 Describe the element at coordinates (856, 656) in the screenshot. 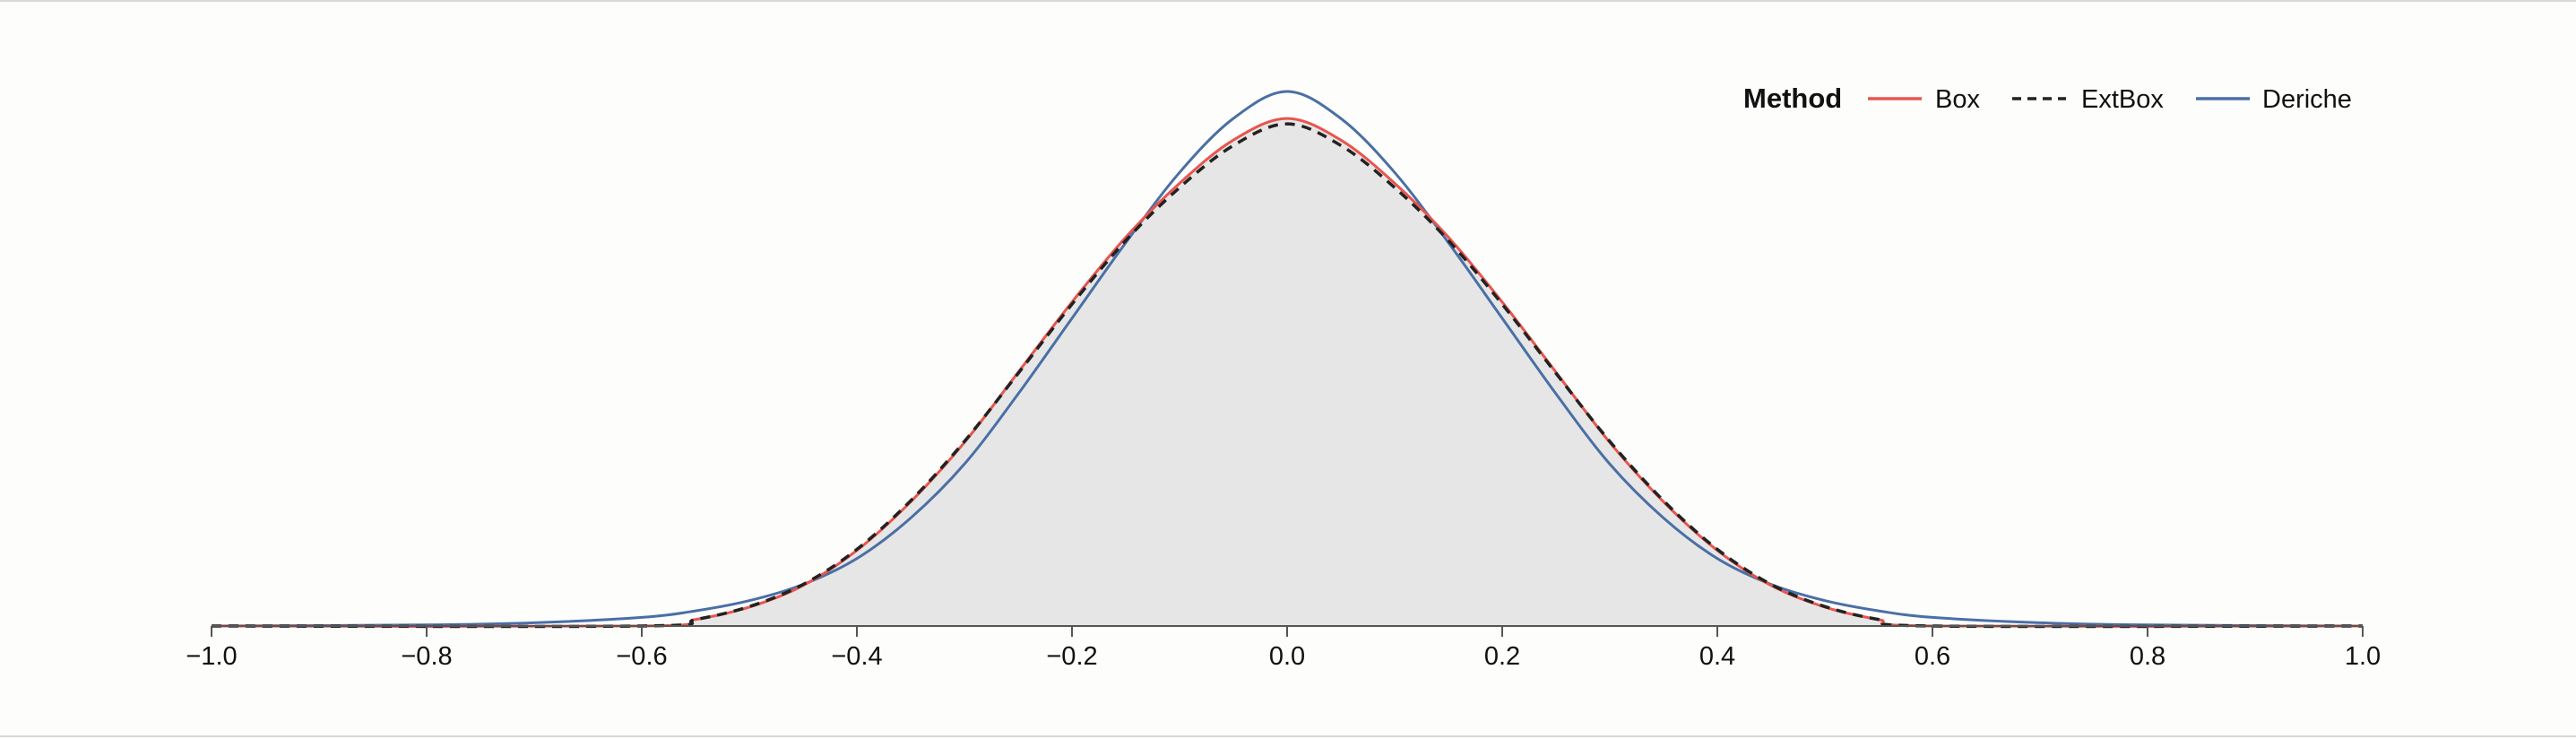

I see `x-tick-label: −0.4` at that location.